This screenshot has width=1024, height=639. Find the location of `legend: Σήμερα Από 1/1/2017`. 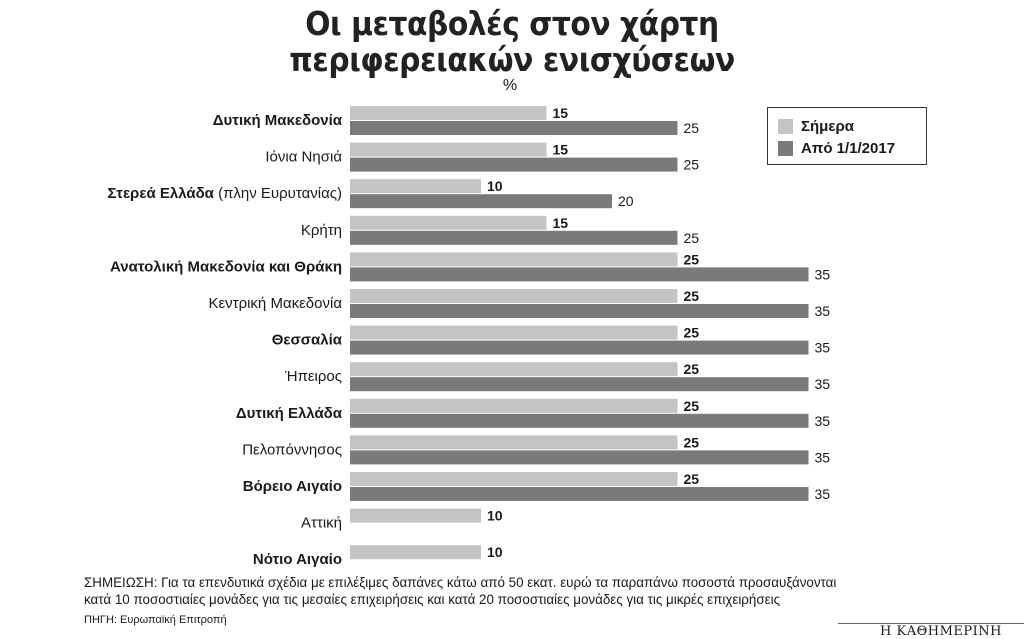

legend: Σήμερα Από 1/1/2017 is located at coordinates (847, 136).